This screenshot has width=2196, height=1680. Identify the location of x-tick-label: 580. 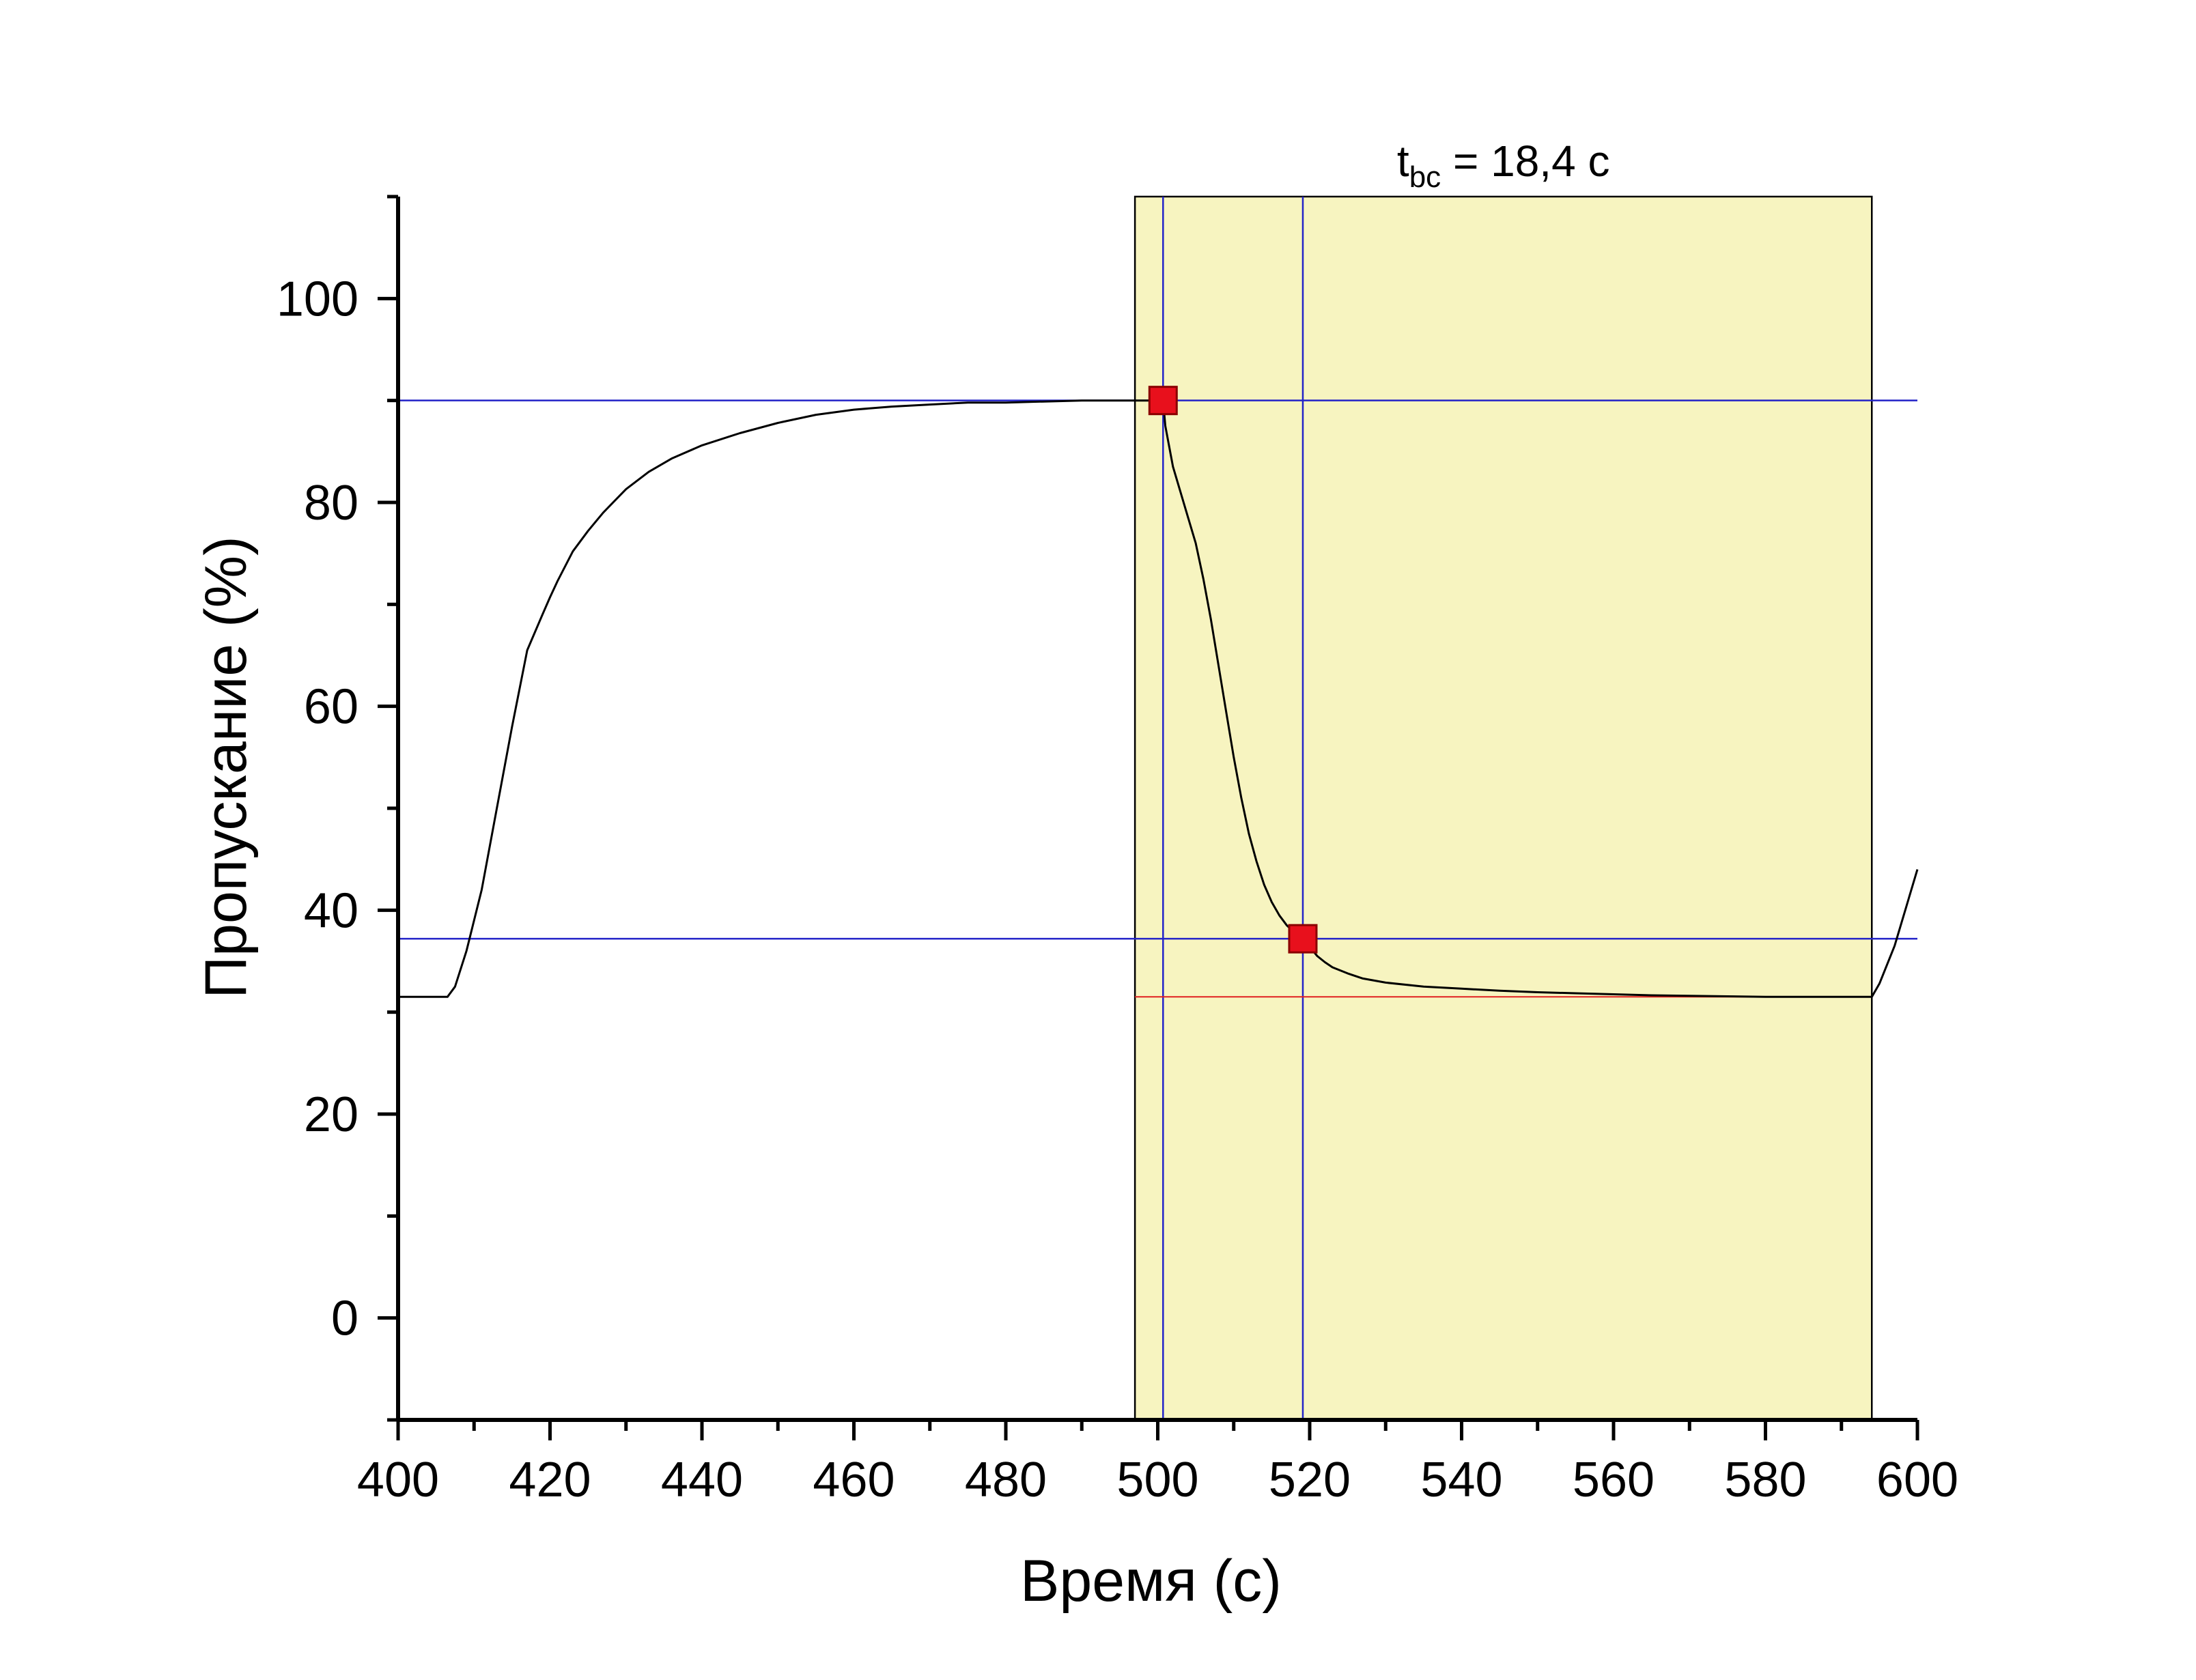
(1765, 1480).